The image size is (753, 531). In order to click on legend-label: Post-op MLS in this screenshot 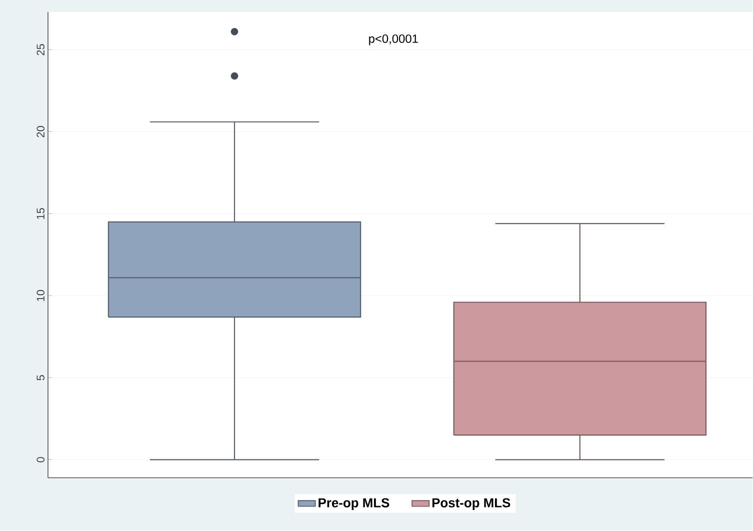, I will do `click(471, 504)`.